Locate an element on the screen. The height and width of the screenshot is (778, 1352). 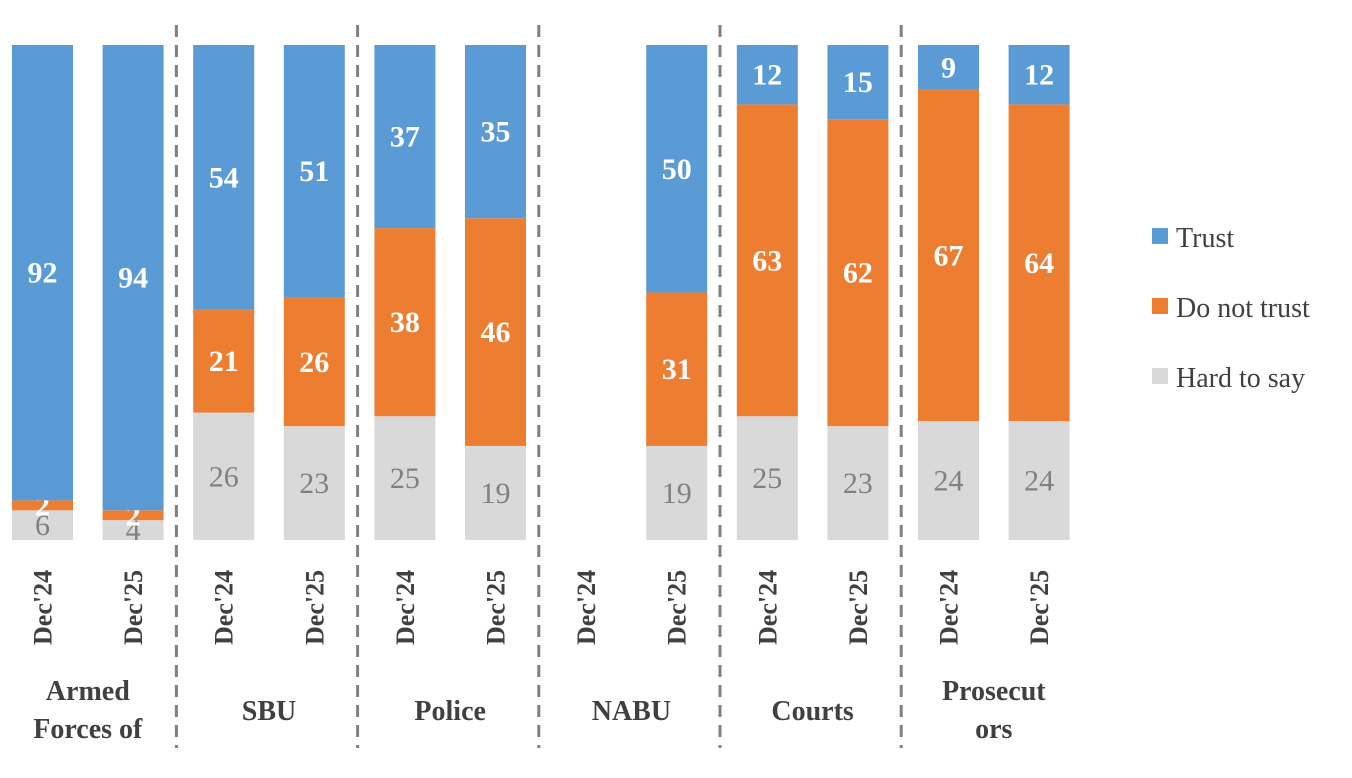
group-label: Courts is located at coordinates (812, 711).